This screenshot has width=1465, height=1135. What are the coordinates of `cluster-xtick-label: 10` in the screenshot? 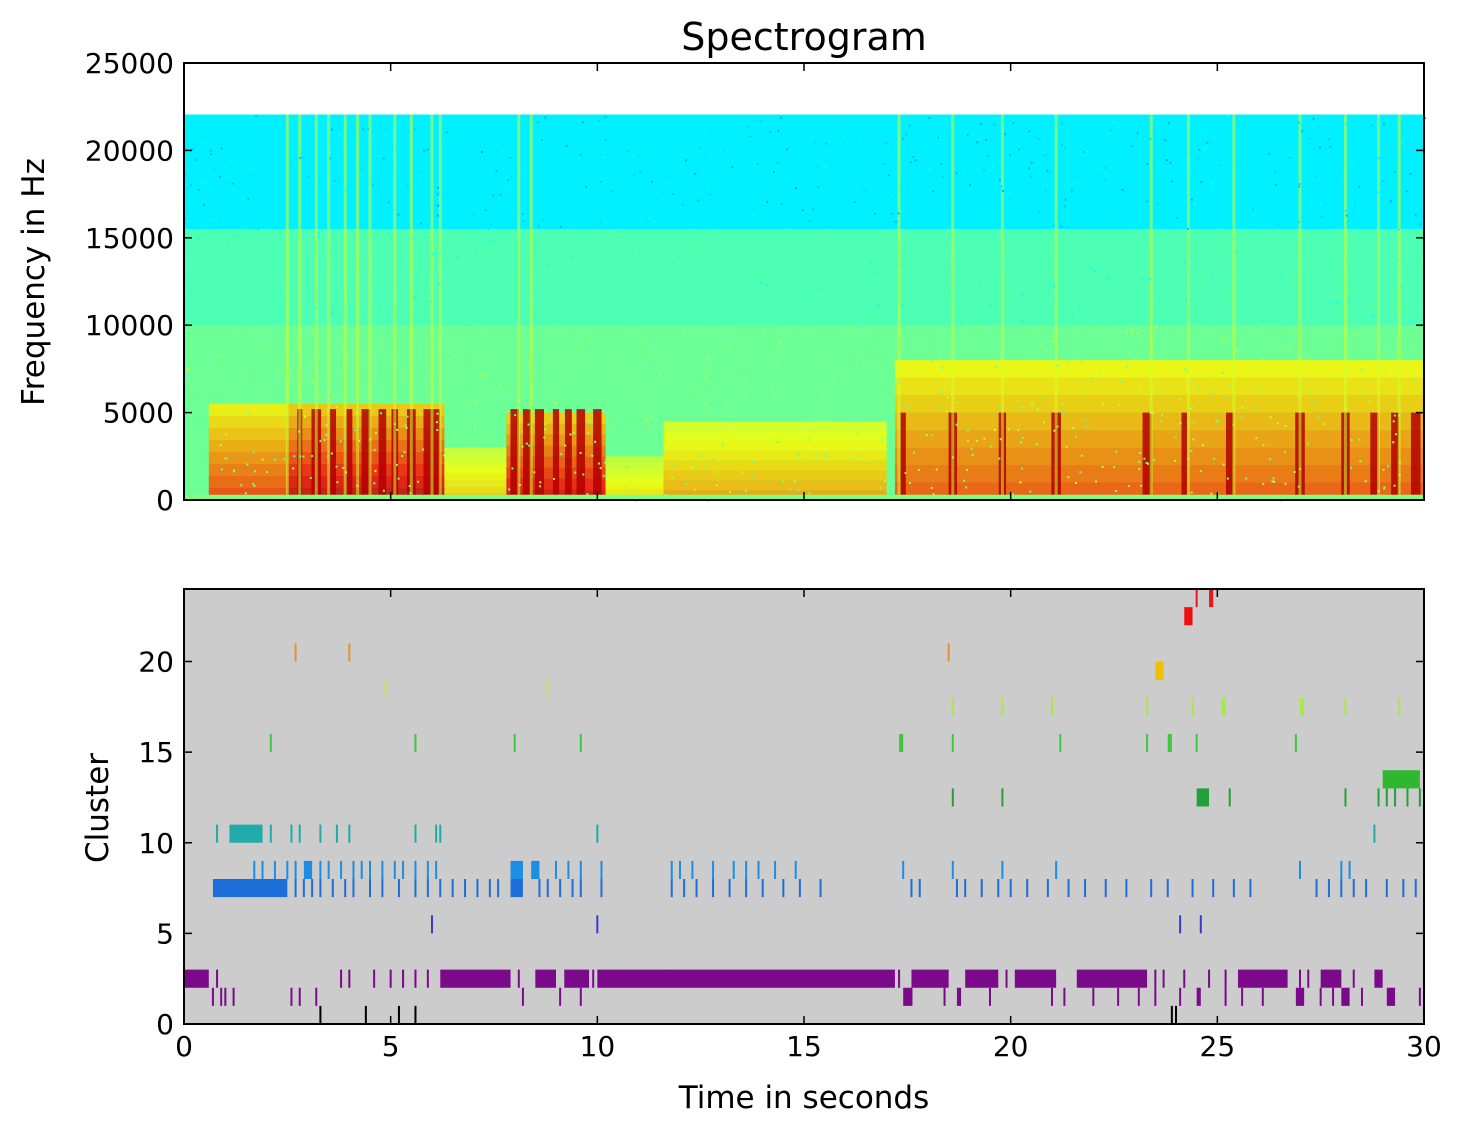 It's located at (598, 1046).